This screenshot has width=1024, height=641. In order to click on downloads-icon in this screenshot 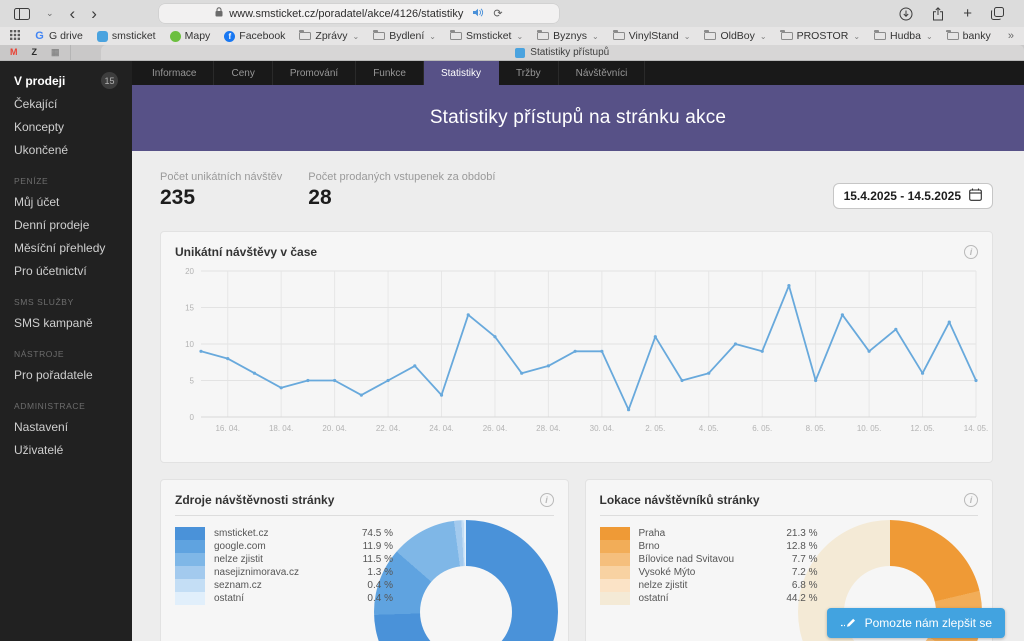, I will do `click(906, 14)`.